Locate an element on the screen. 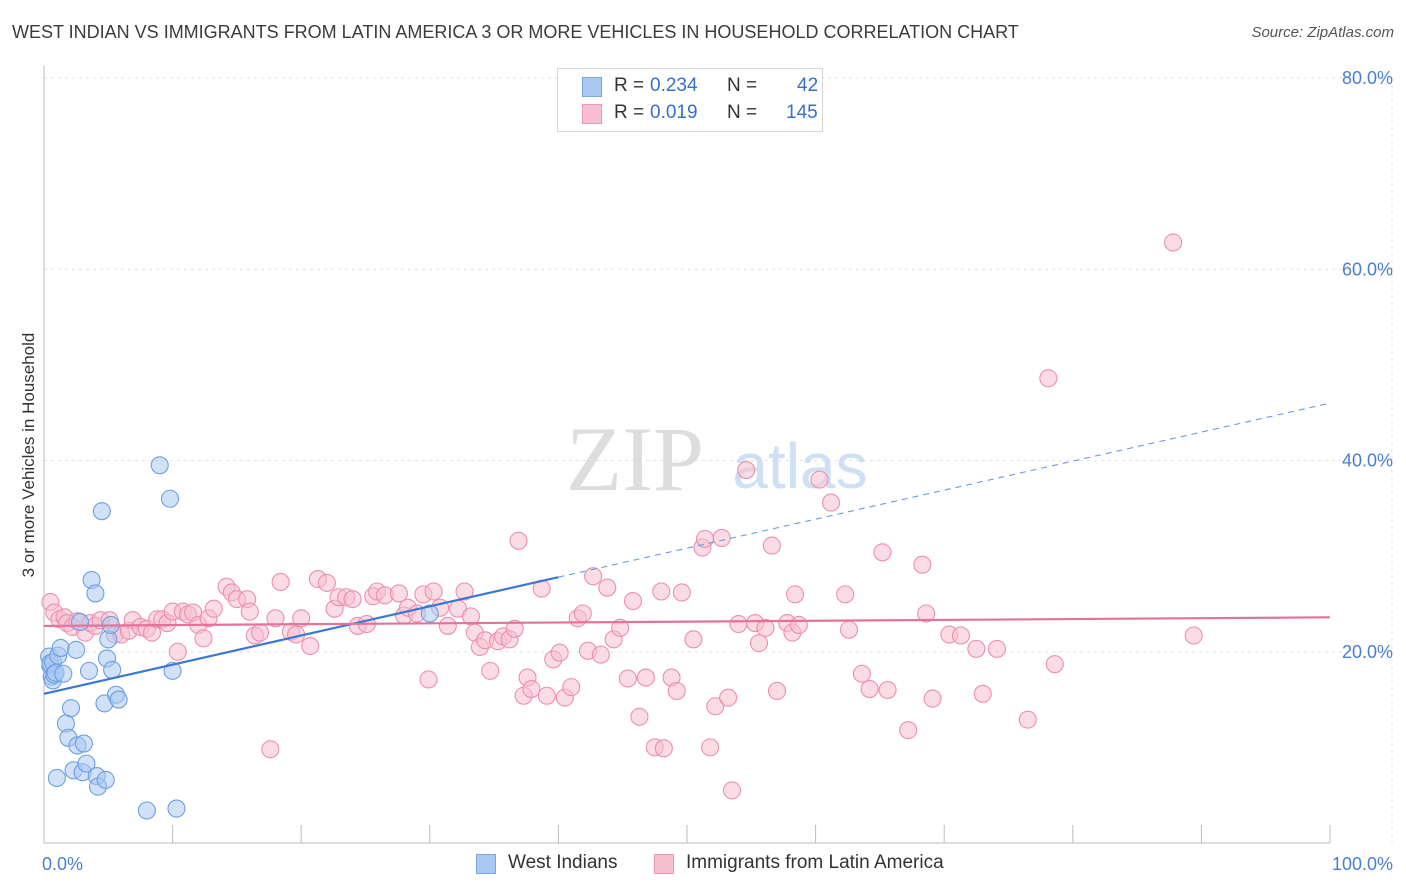  legend-swatch-west-indians is located at coordinates (592, 87).